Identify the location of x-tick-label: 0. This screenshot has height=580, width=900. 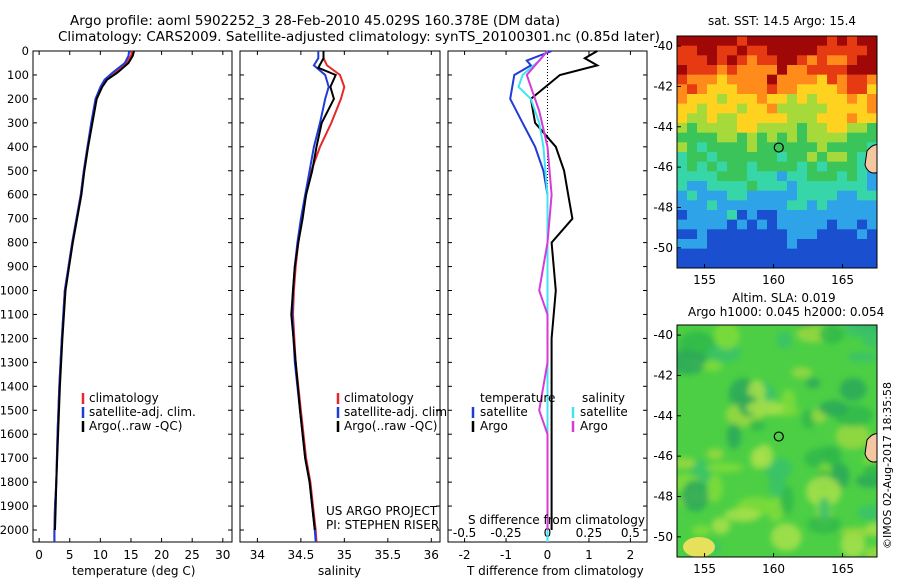
(39, 555).